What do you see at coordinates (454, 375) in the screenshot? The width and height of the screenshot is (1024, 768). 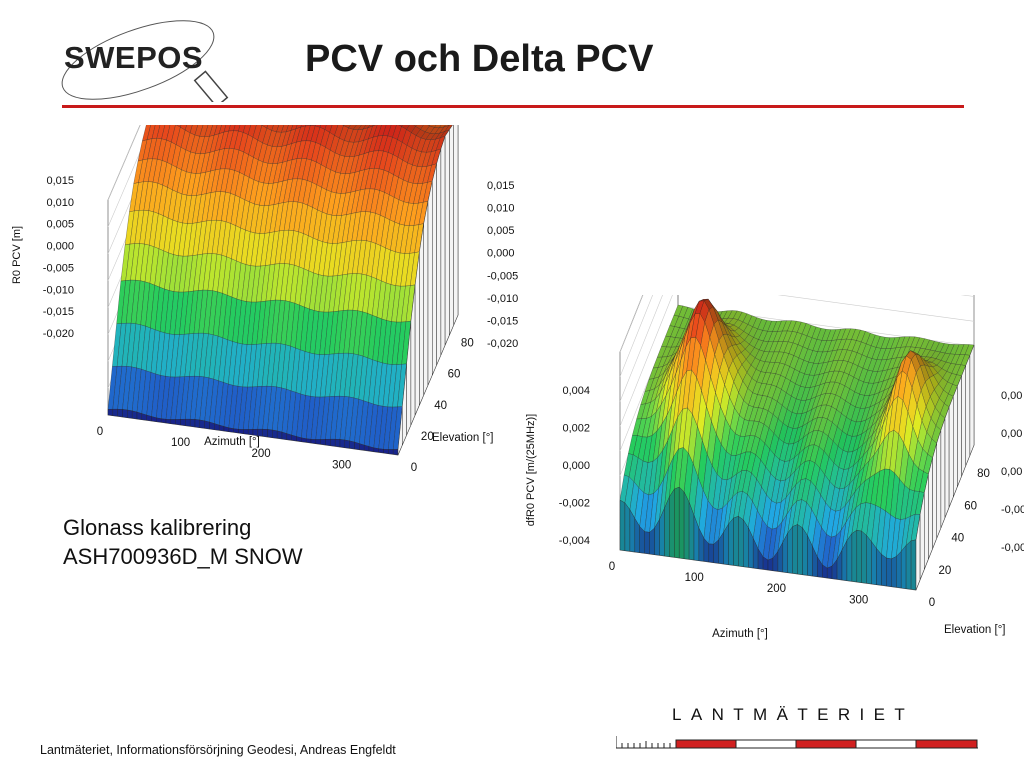 I see `r0-ytick-3: 60` at bounding box center [454, 375].